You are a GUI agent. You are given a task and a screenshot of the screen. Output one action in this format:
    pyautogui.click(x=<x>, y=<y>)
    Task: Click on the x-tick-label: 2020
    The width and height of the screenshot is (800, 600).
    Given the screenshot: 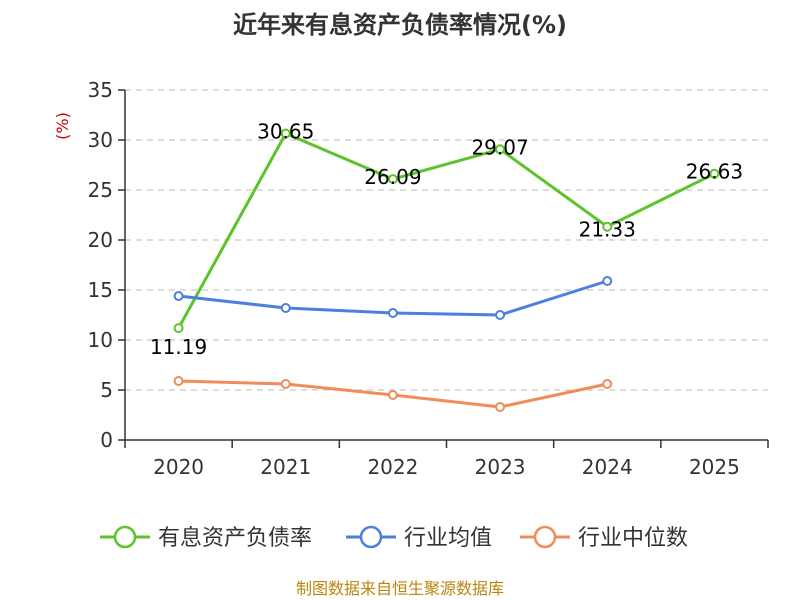 What is the action you would take?
    pyautogui.click(x=178, y=467)
    